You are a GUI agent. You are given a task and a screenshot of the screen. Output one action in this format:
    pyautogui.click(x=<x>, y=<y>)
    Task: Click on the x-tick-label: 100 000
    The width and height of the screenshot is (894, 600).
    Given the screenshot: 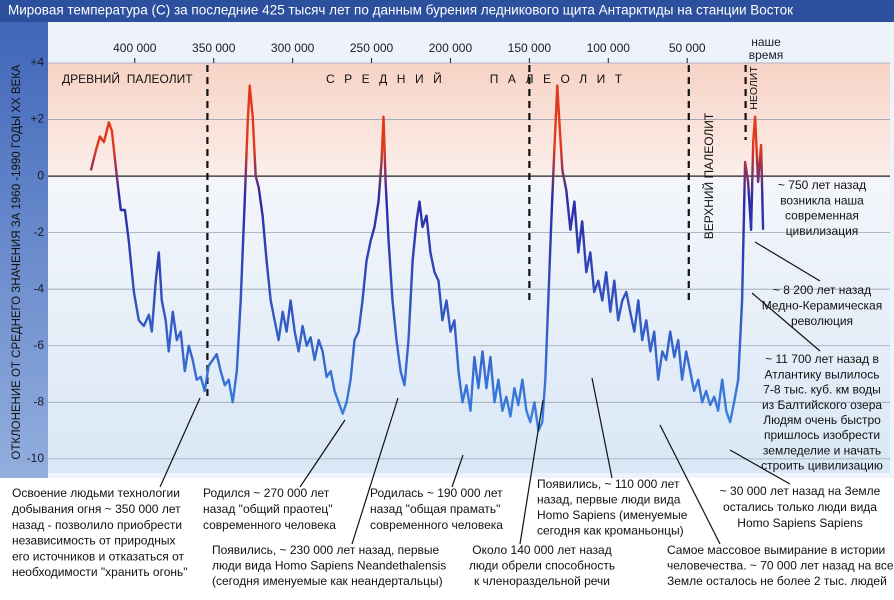 What is the action you would take?
    pyautogui.click(x=609, y=48)
    